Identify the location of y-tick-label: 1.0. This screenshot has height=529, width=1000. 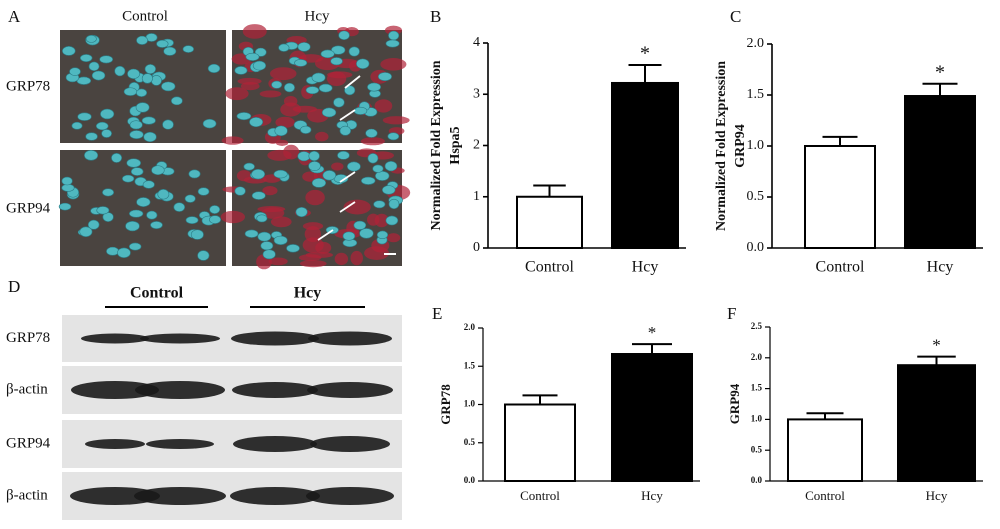
(470, 404).